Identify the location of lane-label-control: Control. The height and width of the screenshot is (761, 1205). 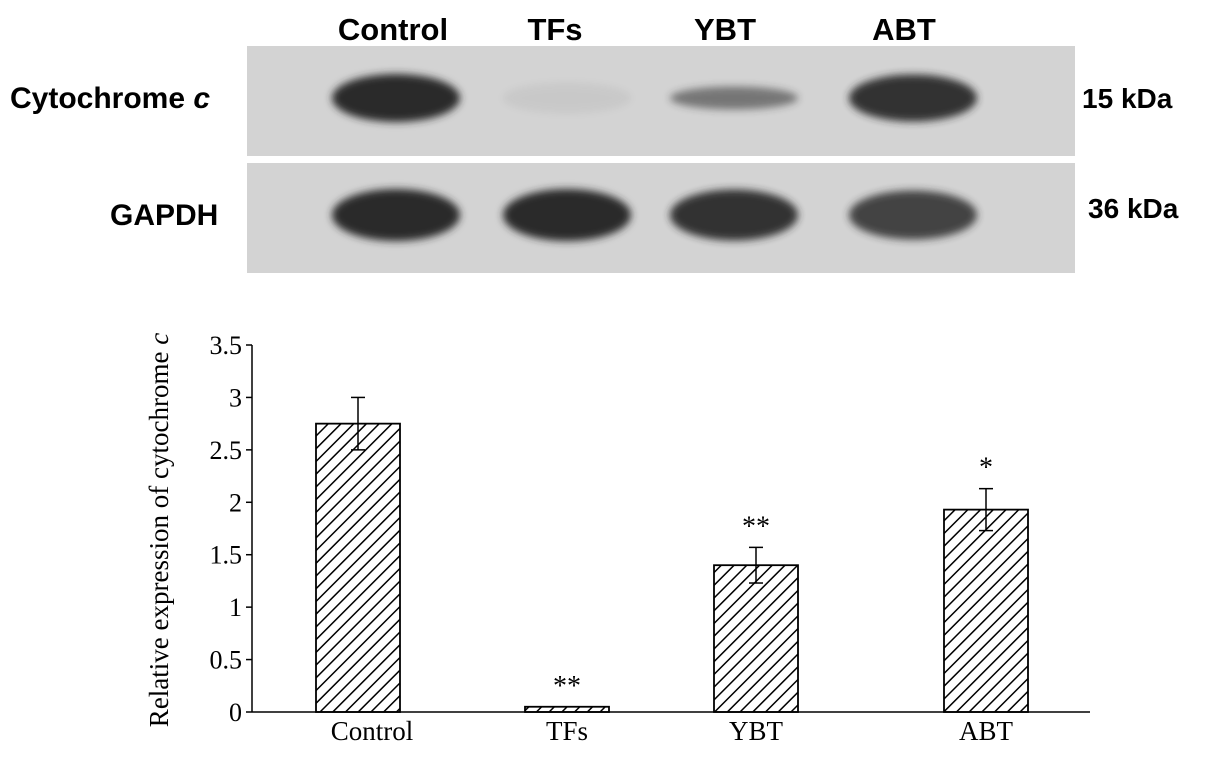
(393, 29).